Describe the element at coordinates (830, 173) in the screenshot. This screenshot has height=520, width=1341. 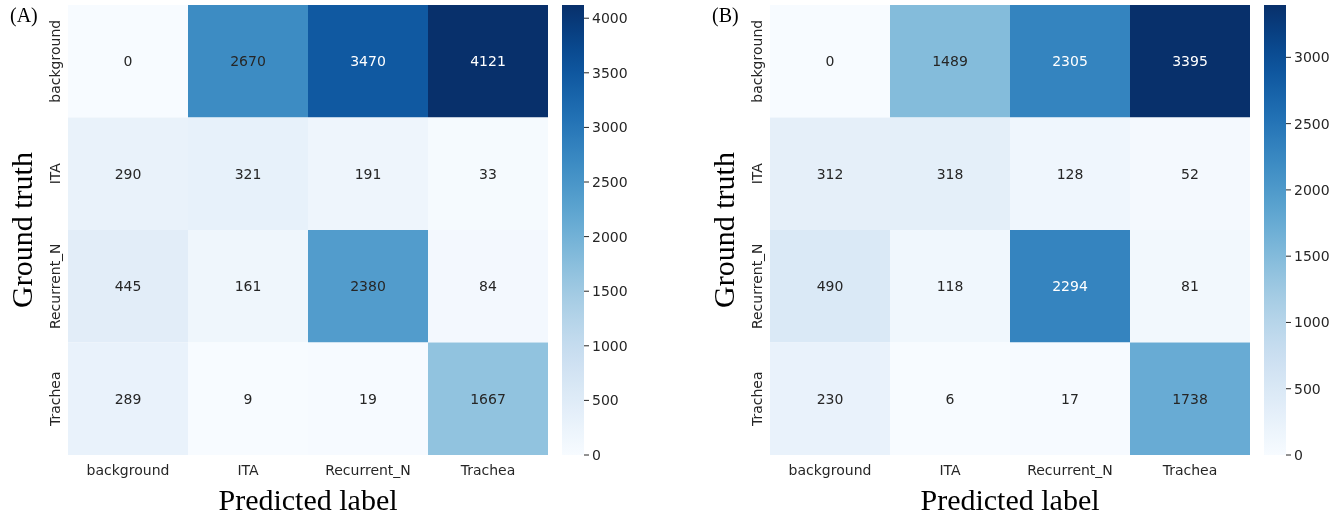
I see `data-label: 312` at that location.